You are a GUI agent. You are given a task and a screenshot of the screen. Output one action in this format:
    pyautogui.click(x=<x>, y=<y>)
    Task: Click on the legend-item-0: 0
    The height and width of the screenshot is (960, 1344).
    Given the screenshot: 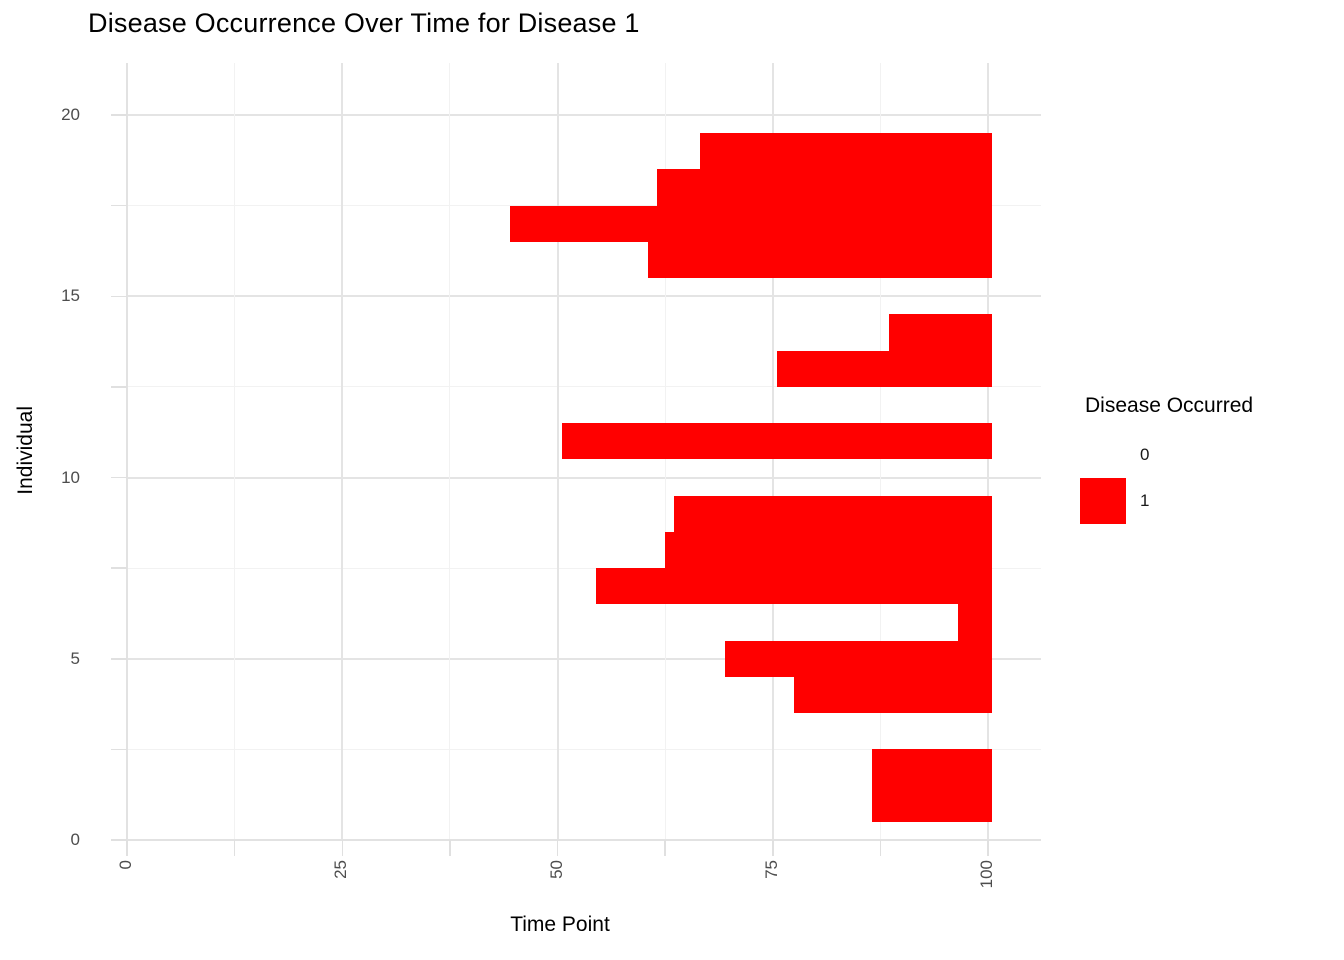 What is the action you would take?
    pyautogui.click(x=1210, y=455)
    